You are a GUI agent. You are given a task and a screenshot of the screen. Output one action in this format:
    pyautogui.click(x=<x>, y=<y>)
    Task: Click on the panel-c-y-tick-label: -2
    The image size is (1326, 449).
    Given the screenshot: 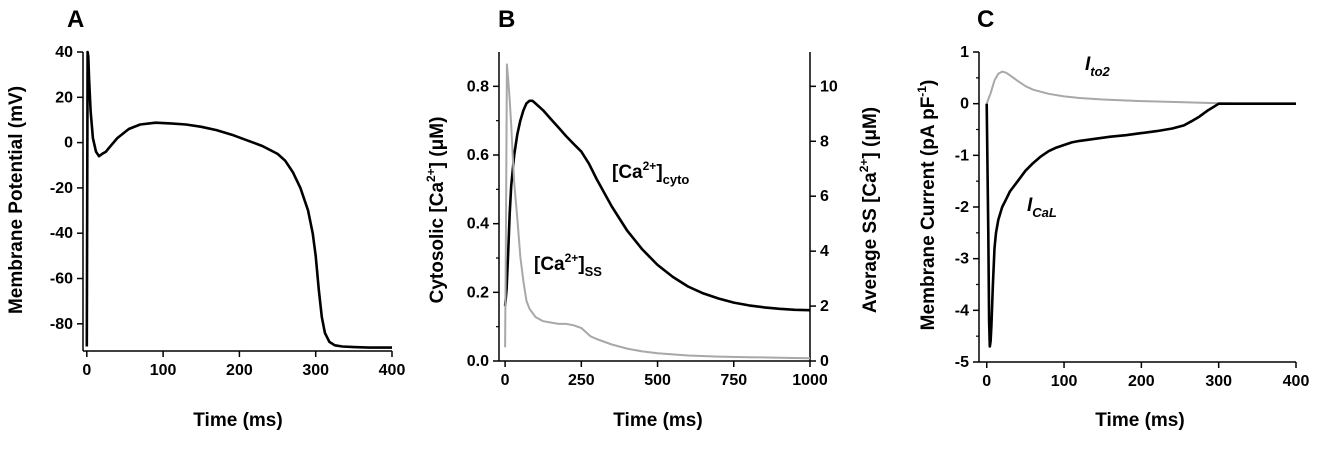 What is the action you would take?
    pyautogui.click(x=962, y=207)
    